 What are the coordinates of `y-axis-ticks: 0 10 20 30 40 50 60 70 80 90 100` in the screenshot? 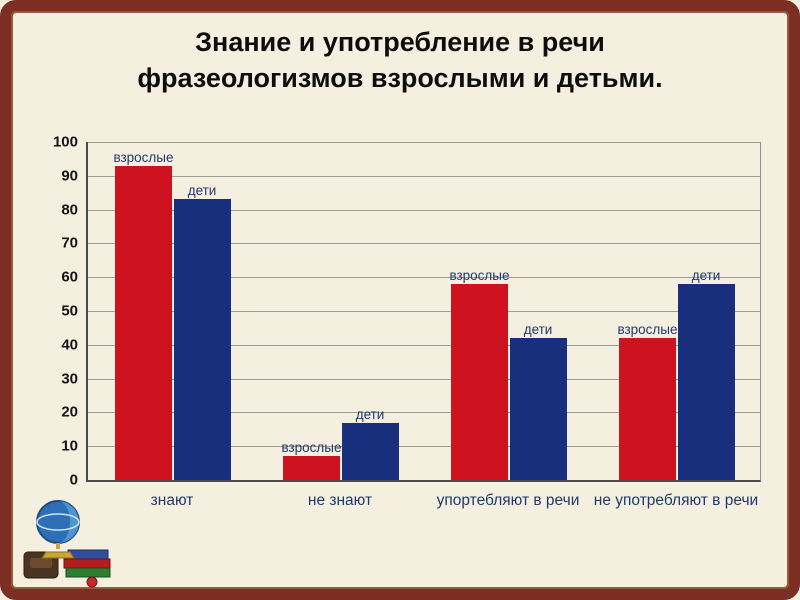 It's located at (66, 311).